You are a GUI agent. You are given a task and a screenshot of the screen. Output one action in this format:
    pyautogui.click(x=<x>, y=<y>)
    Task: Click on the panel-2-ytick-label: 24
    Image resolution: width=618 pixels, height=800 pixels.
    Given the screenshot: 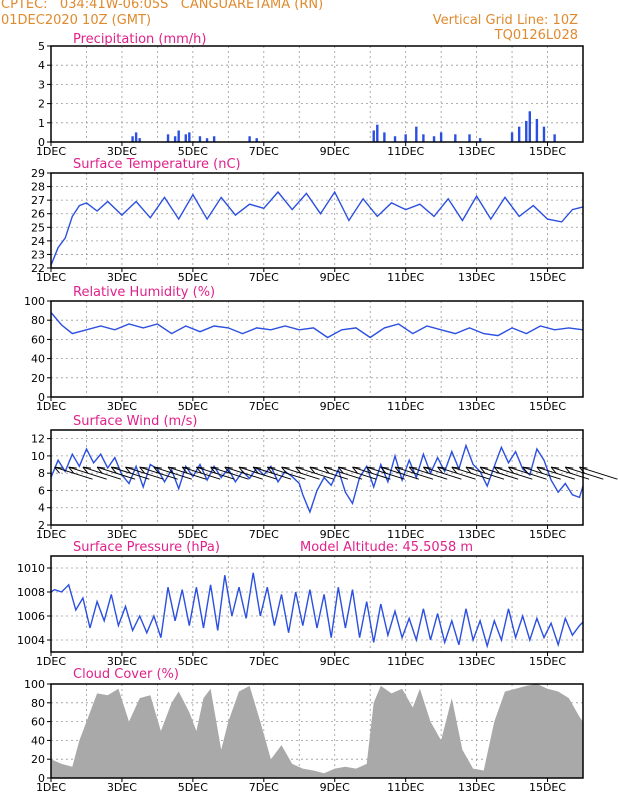 What is the action you would take?
    pyautogui.click(x=38, y=241)
    